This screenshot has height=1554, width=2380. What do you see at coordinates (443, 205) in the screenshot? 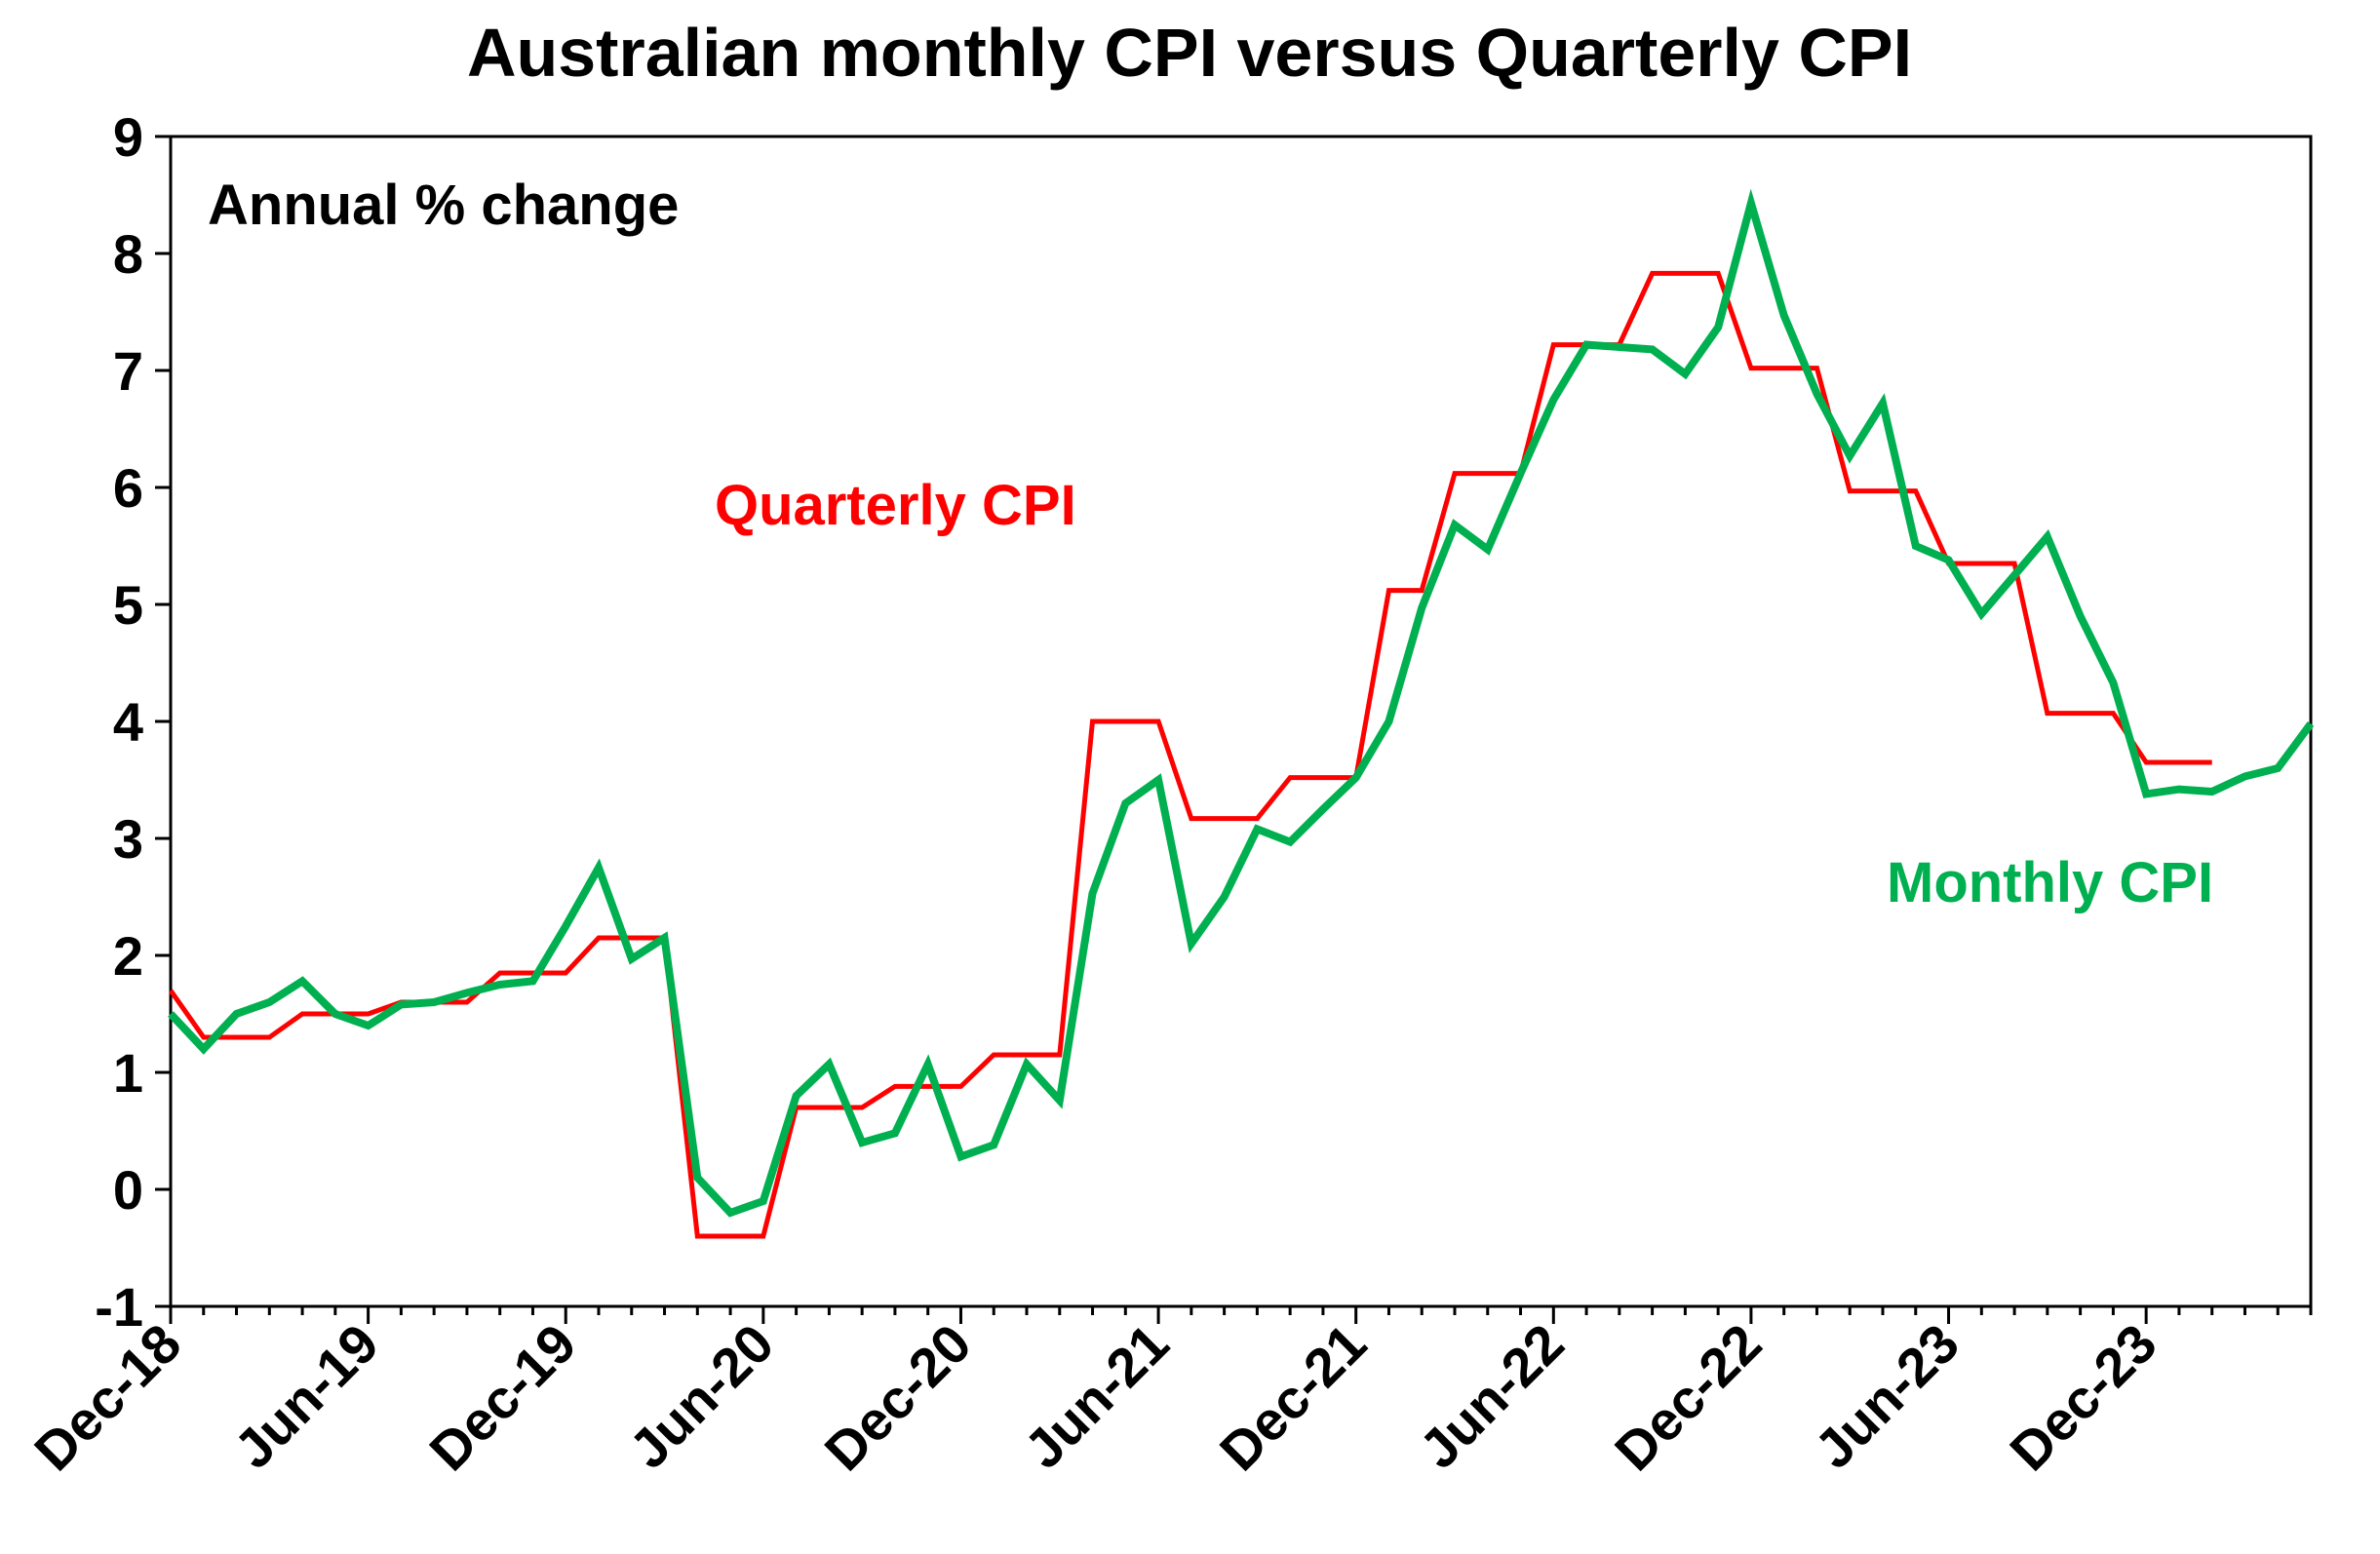
I see `annotation-label: Annual % change` at bounding box center [443, 205].